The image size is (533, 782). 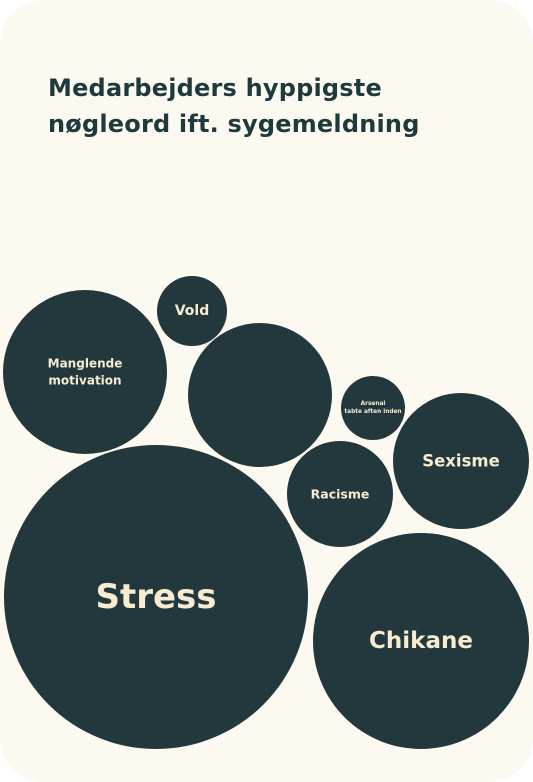 I want to click on bubble-label-2-0: Manglende, so click(x=85, y=363).